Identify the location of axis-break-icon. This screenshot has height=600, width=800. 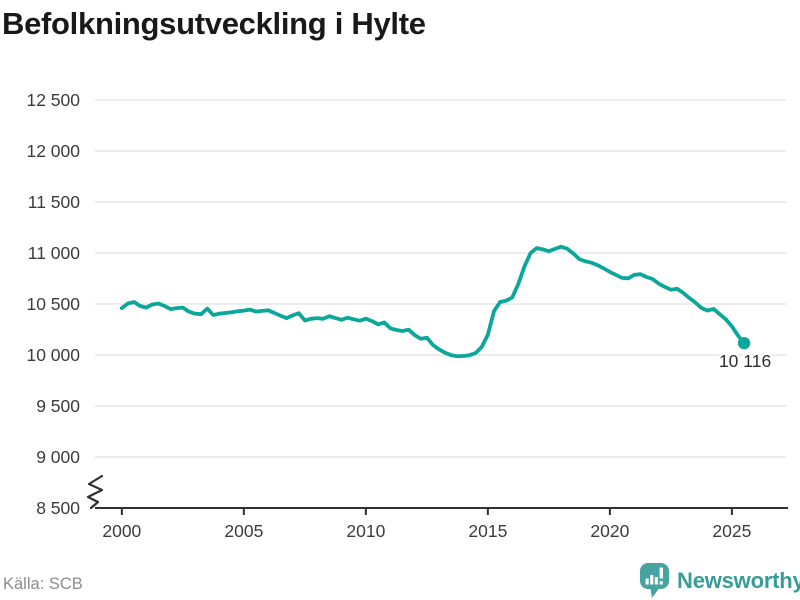
(95, 492).